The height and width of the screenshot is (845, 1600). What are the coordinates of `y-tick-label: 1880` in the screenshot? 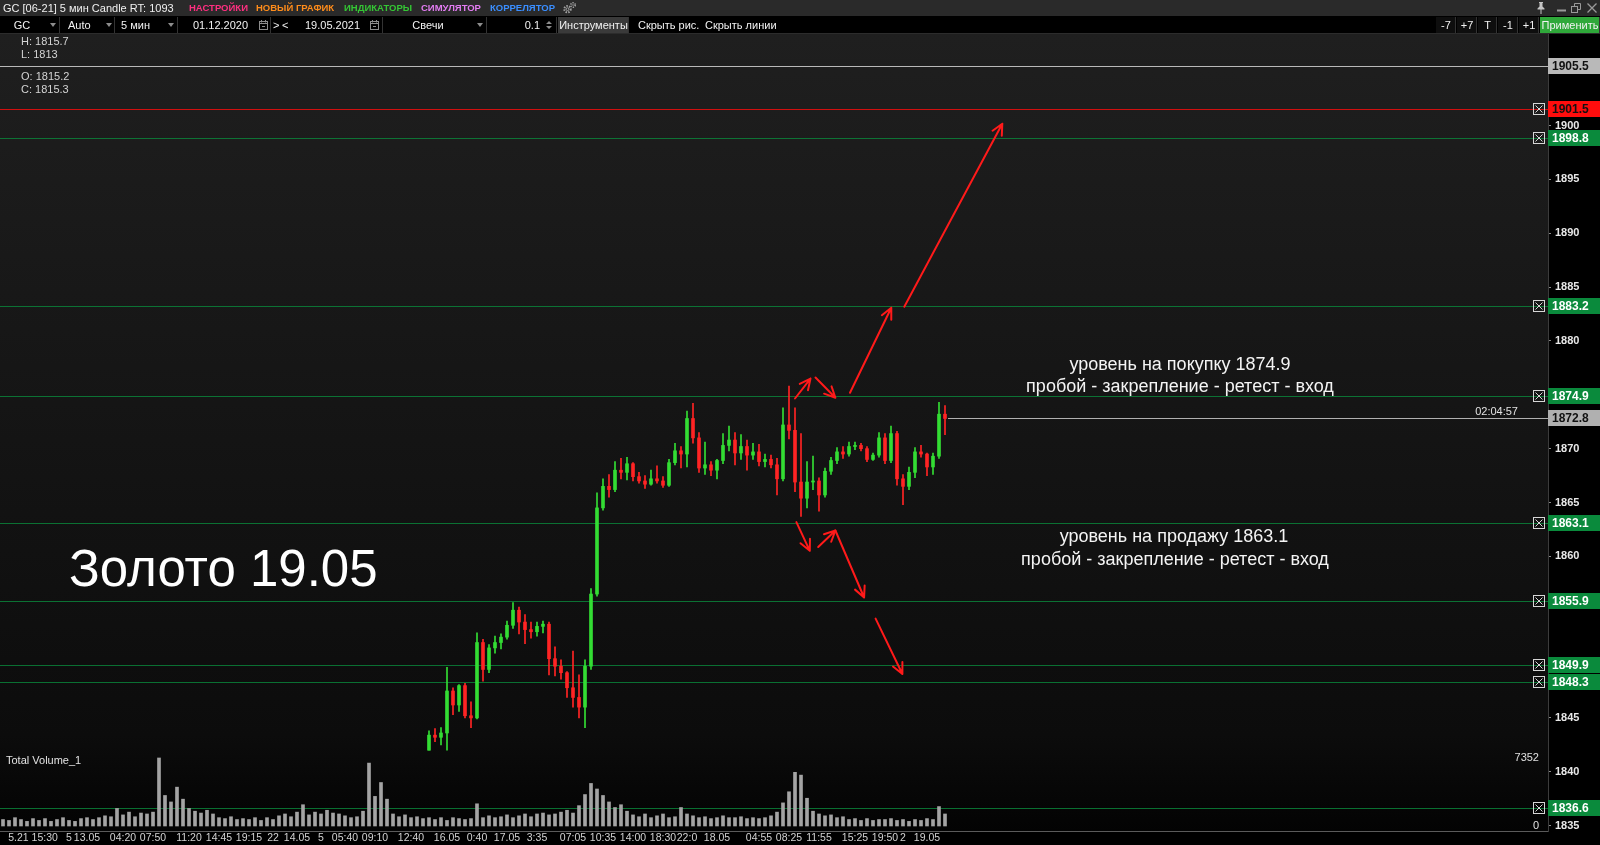 It's located at (1567, 339).